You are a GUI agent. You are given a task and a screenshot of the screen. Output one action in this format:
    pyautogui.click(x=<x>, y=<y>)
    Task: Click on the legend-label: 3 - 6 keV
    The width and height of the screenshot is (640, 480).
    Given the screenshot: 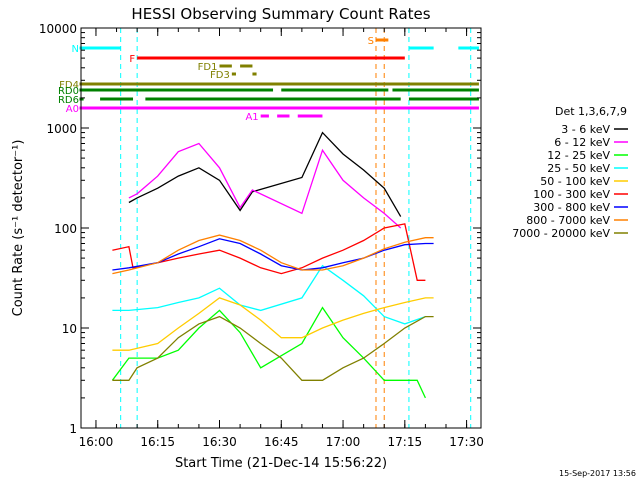 What is the action you would take?
    pyautogui.click(x=585, y=129)
    